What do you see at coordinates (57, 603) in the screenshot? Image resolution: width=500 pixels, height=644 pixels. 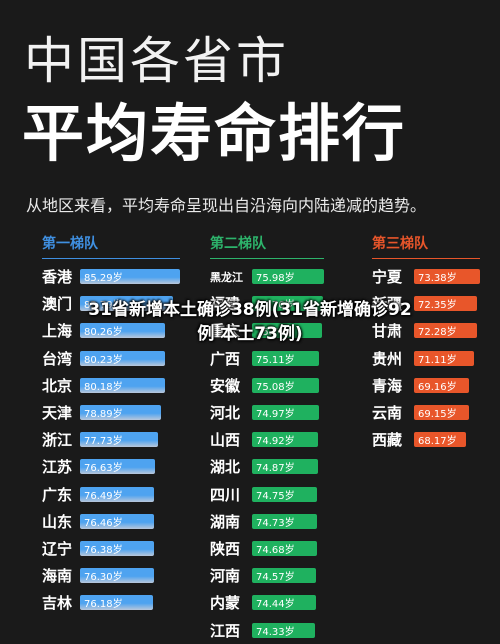 I see `region-name: 吉林` at bounding box center [57, 603].